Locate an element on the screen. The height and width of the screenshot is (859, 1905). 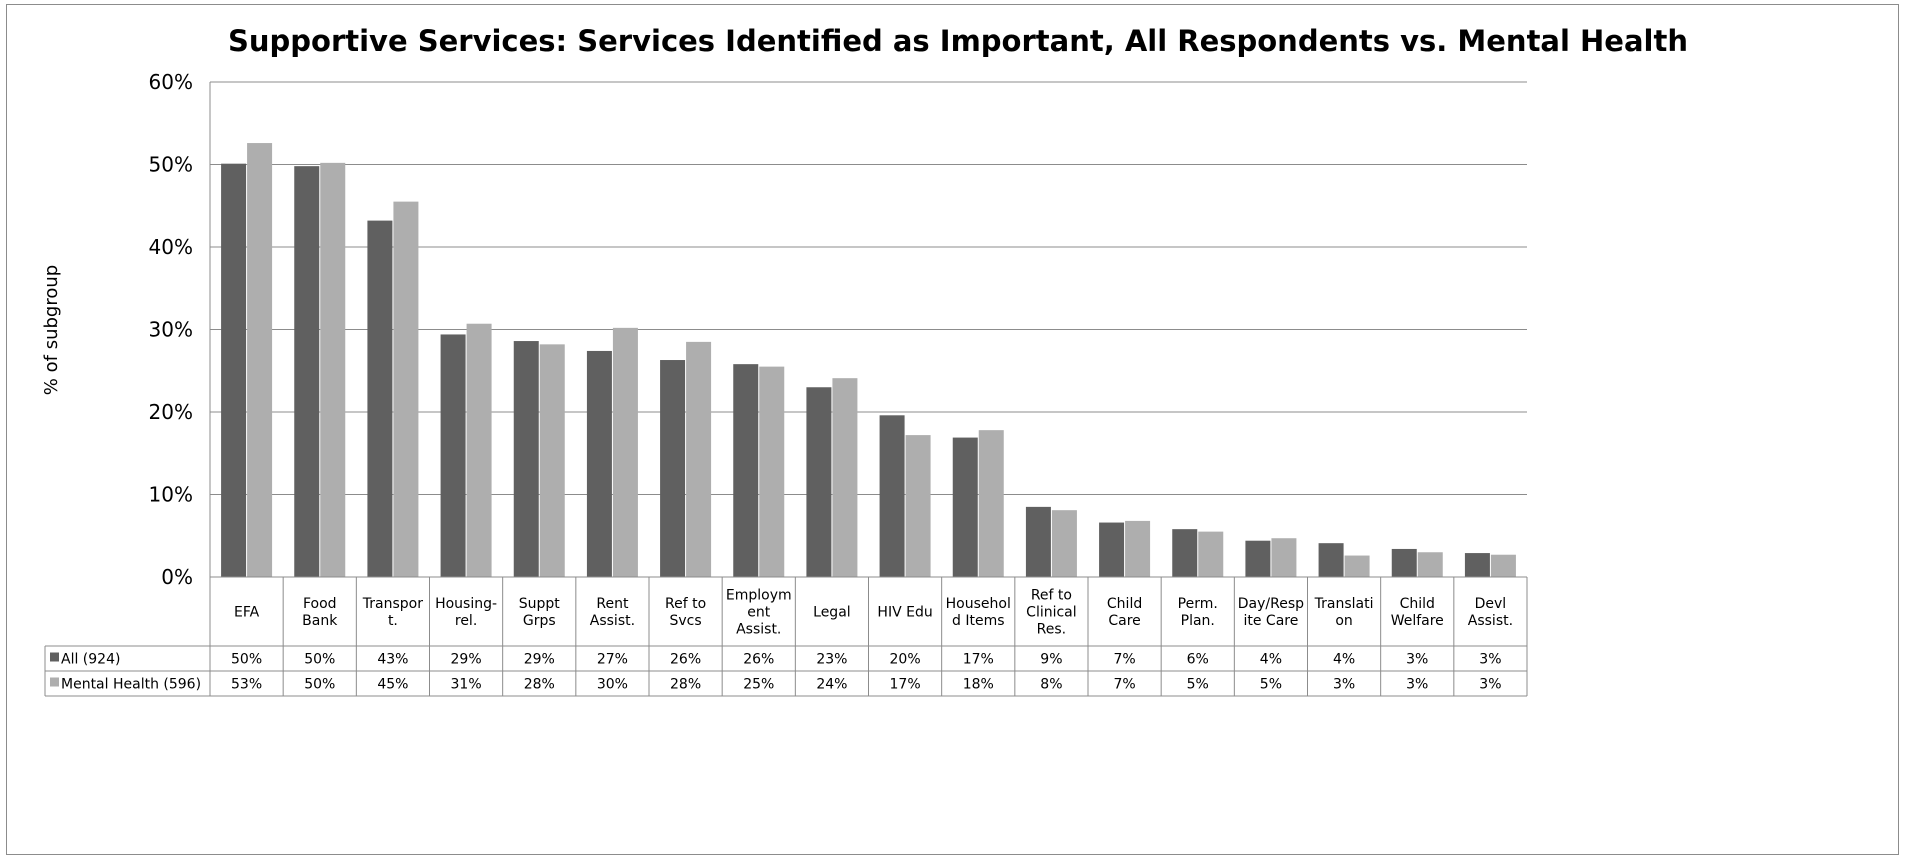
x-tick-label: Employm ent Assist. is located at coordinates (759, 613).